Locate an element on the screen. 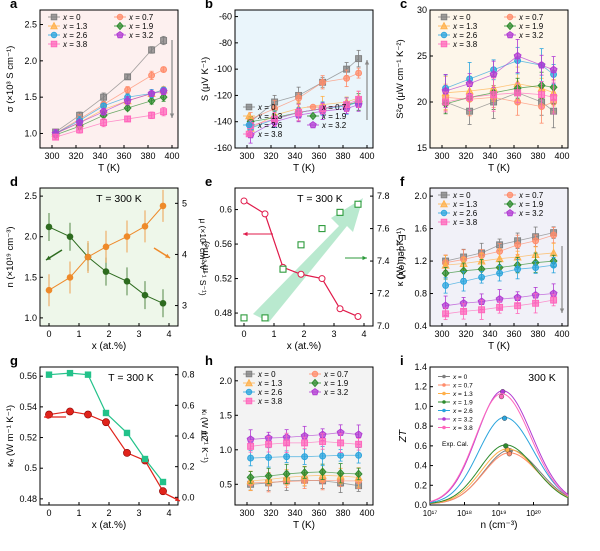 The image size is (600, 551). y-axis-label: ZT is located at coordinates (403, 436).